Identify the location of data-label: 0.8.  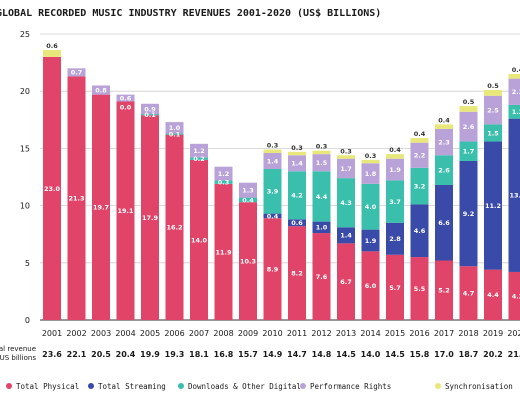
(101, 90).